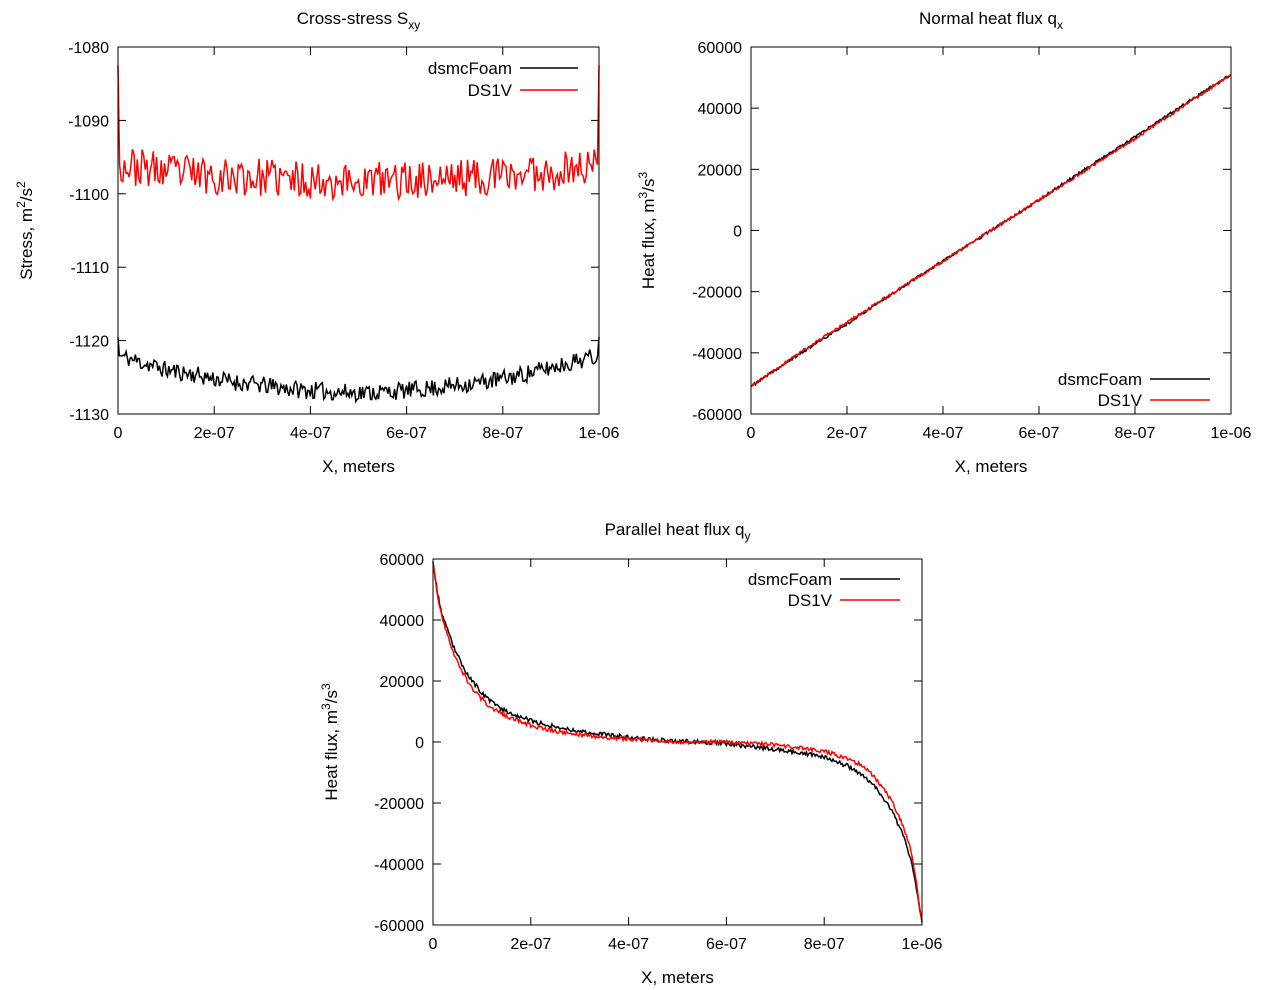 The width and height of the screenshot is (1270, 990). I want to click on y-axis-label: Stress, m2/s2, so click(25, 230).